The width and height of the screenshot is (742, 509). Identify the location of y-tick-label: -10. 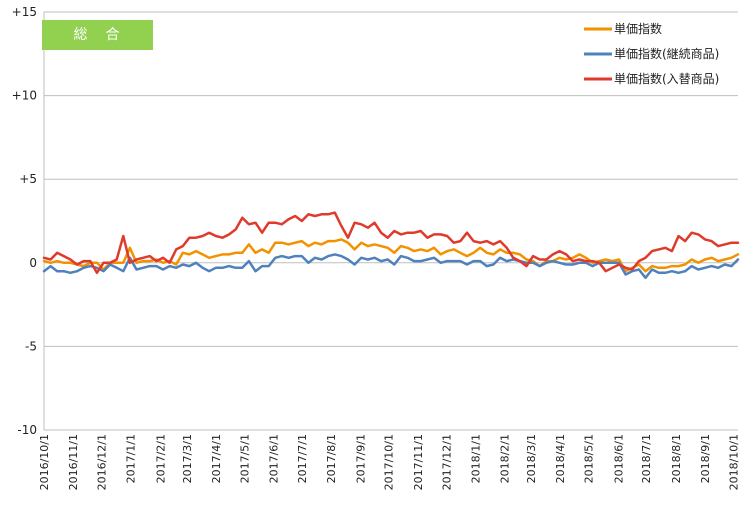
(27, 430).